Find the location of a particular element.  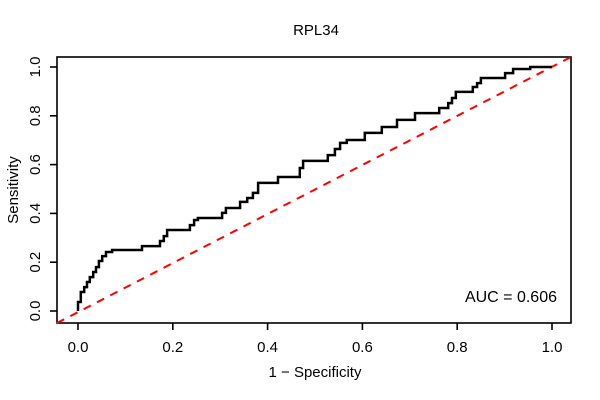

x-tick-label: 0.0 is located at coordinates (78, 347).